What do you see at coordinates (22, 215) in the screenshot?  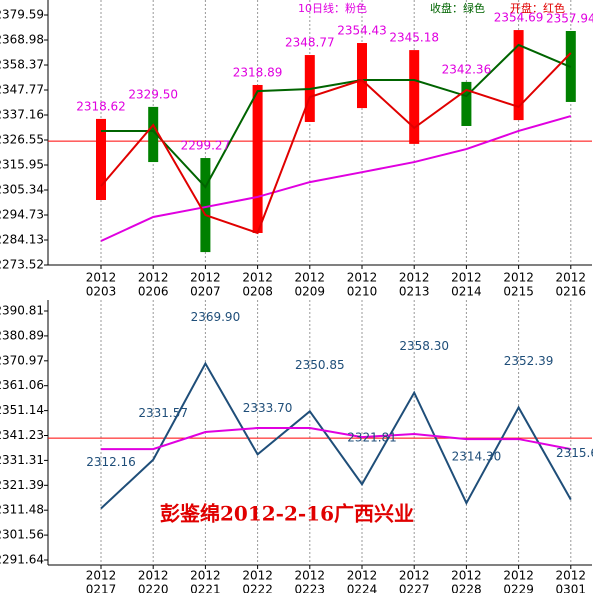 I see `y-tick-label: 2294.73` at bounding box center [22, 215].